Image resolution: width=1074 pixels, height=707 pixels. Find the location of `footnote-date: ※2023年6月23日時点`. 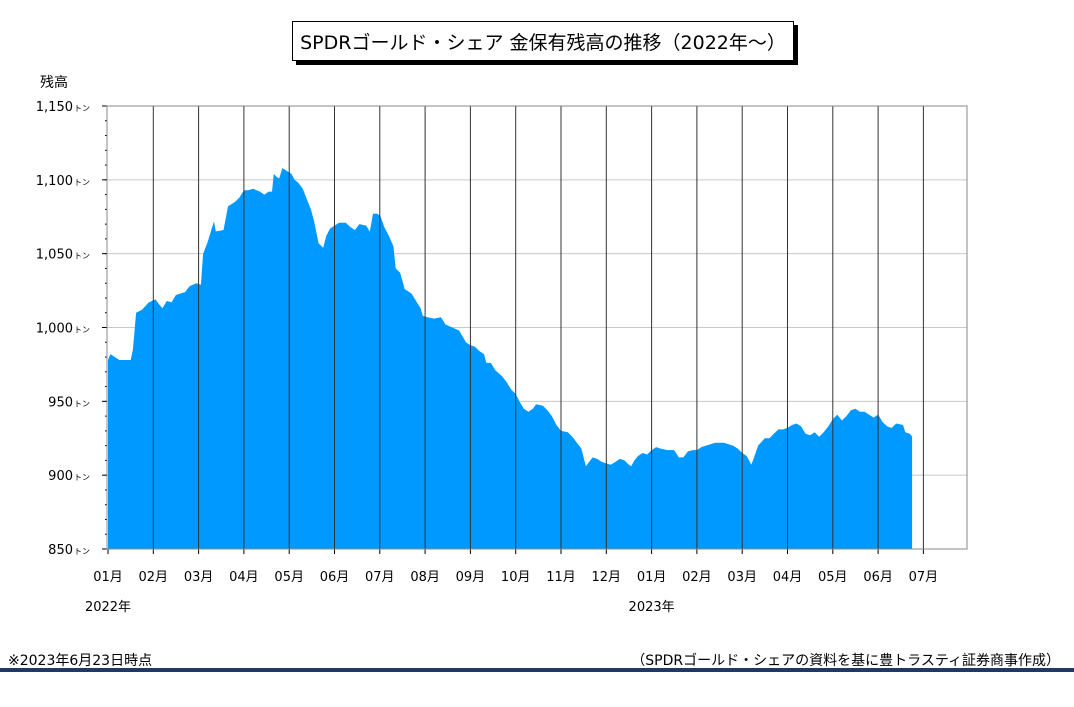

footnote-date: ※2023年6月23日時点 is located at coordinates (80, 661).